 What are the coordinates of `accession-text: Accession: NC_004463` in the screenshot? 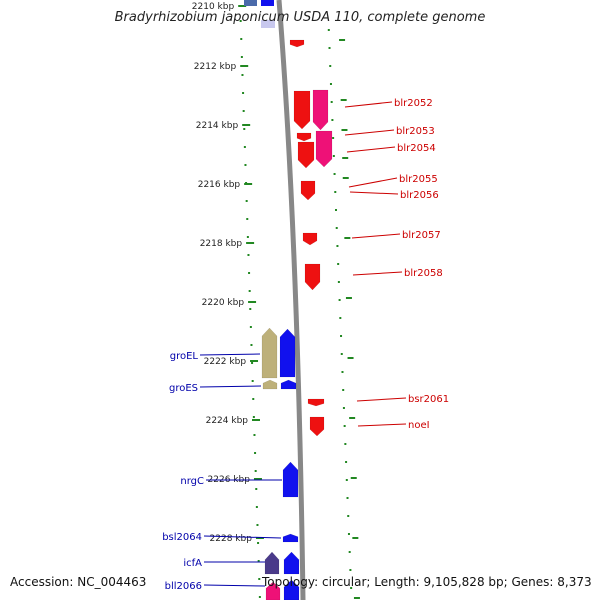 It's located at (78, 582).